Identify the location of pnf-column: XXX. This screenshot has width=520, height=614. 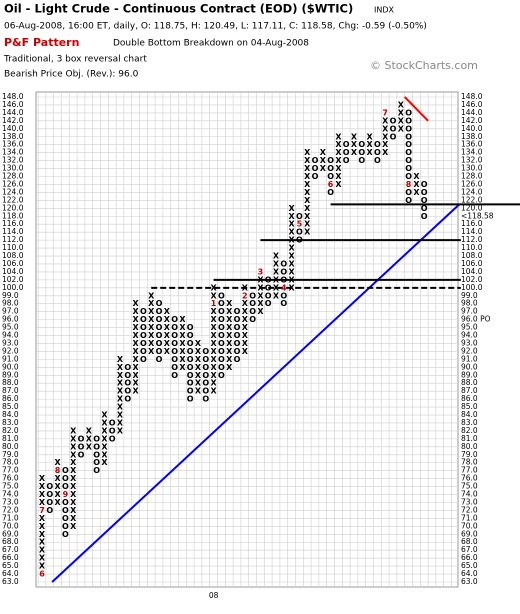
(354, 144).